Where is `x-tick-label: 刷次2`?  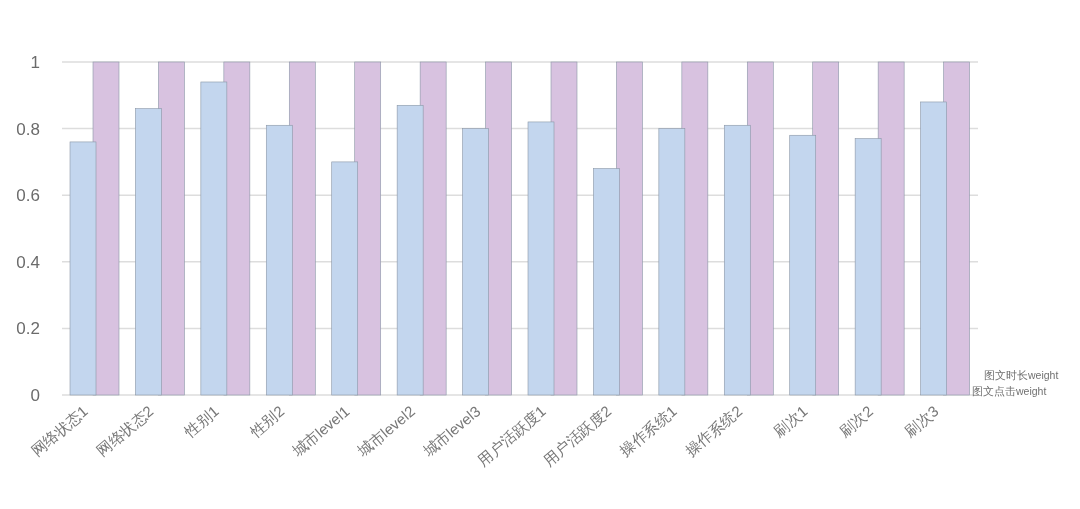 x-tick-label: 刷次2 is located at coordinates (856, 421).